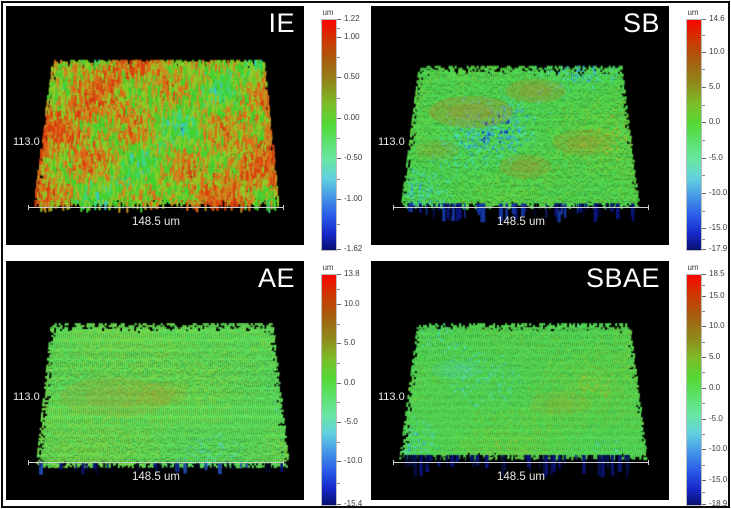 This screenshot has height=509, width=731. Describe the element at coordinates (353, 503) in the screenshot. I see `colorbar-tick-label: -15.4` at that location.